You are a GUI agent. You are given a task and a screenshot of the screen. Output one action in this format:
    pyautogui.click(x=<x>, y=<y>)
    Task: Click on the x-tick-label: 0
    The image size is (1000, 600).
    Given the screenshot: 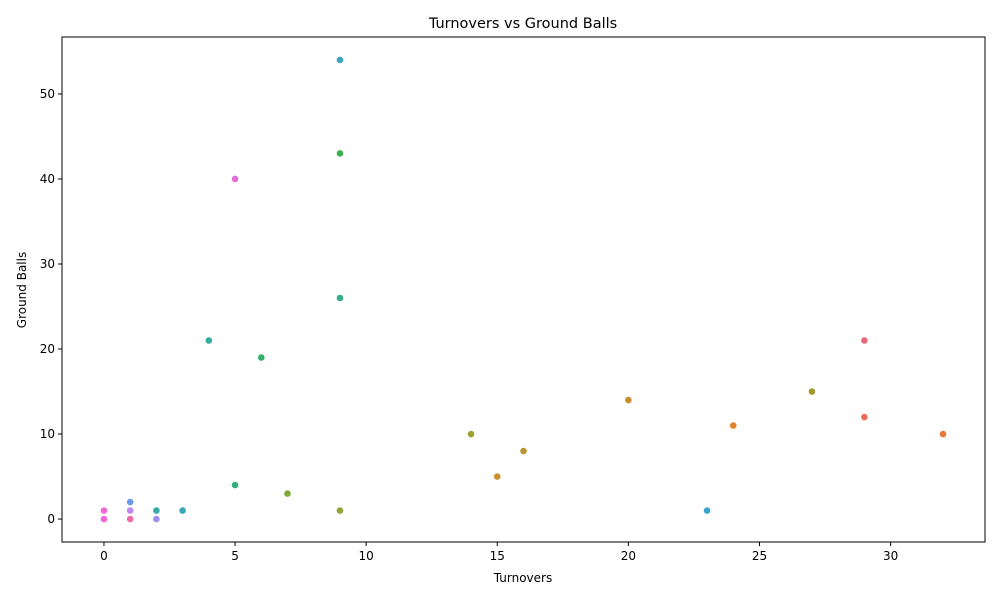 What is the action you would take?
    pyautogui.click(x=104, y=556)
    